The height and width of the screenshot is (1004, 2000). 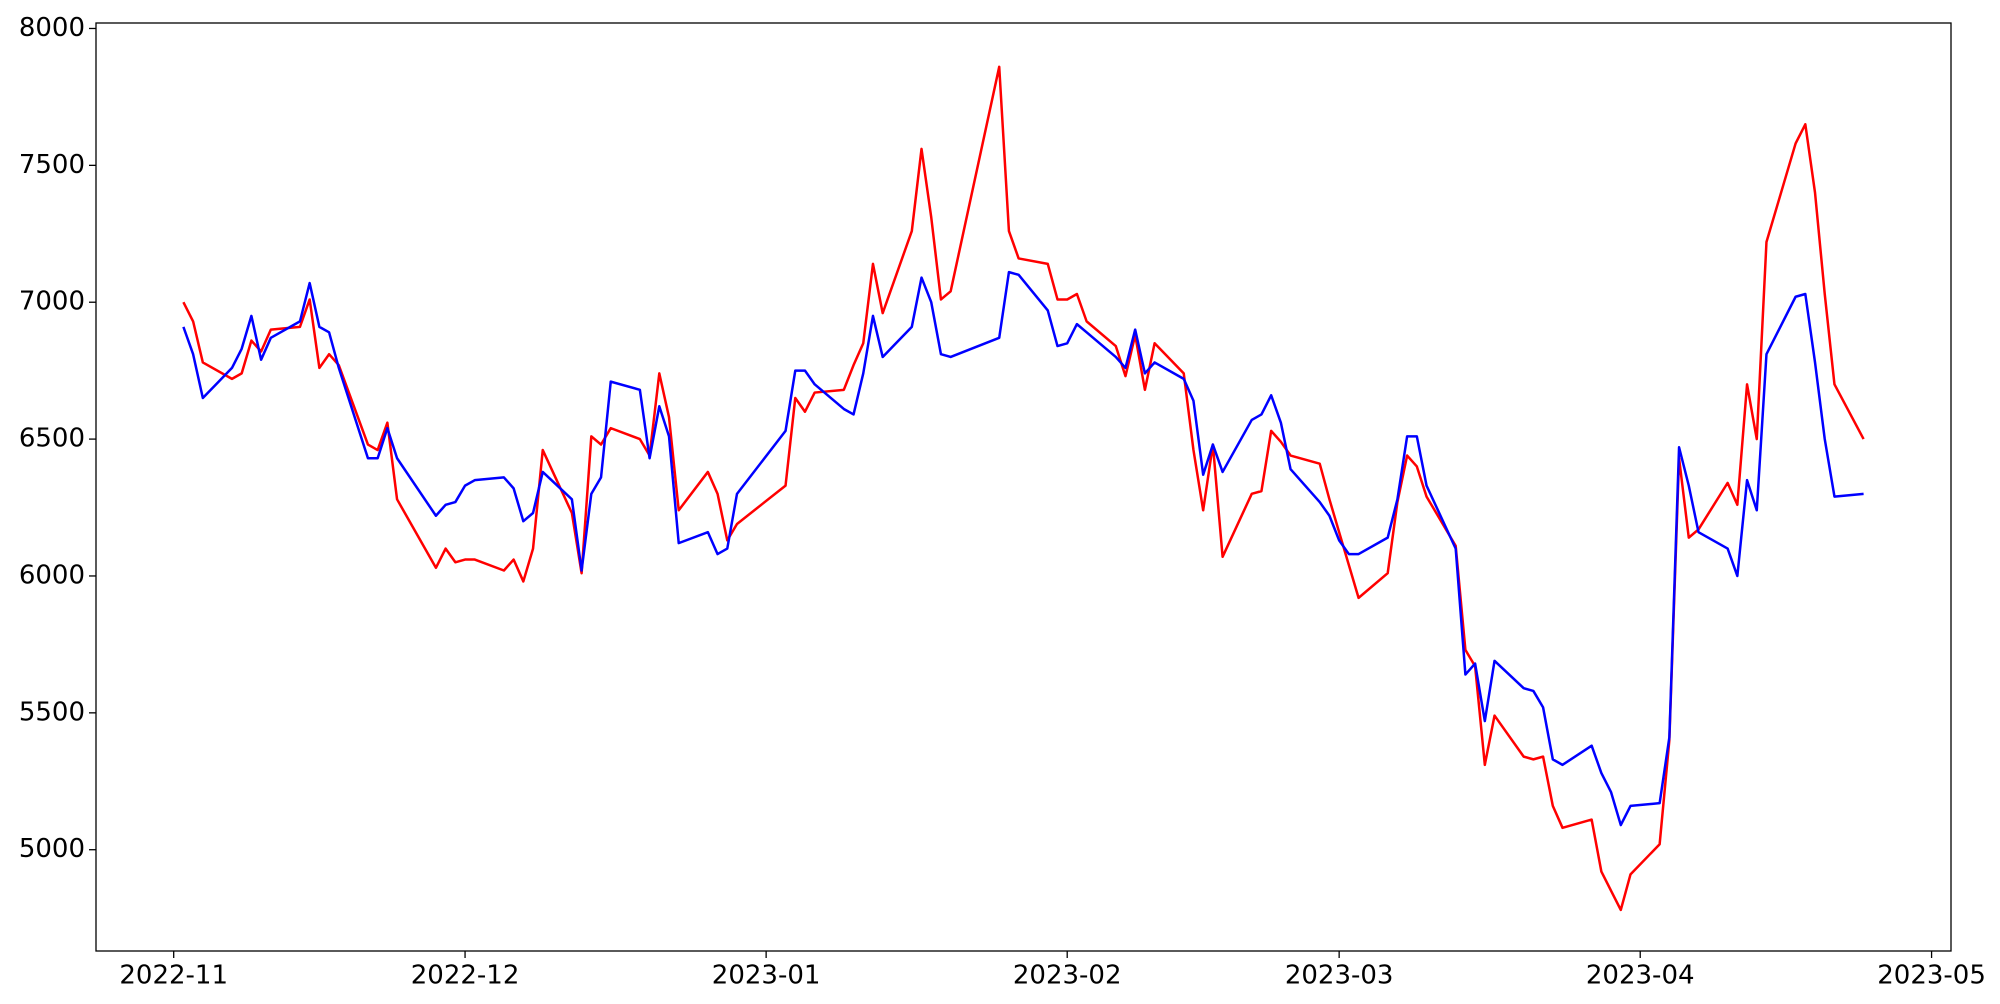 I want to click on x-tick-label: 2023-05, so click(x=1931, y=976).